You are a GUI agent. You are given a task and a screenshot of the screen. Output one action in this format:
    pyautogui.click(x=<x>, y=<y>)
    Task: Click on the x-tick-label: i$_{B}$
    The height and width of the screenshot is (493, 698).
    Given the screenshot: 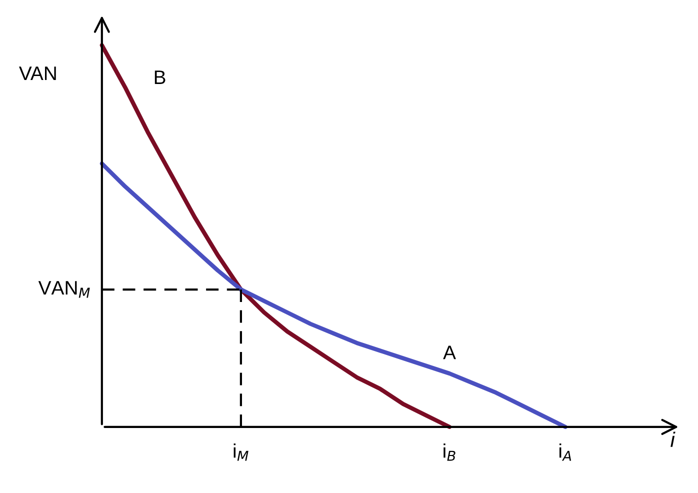 What is the action you would take?
    pyautogui.click(x=450, y=452)
    